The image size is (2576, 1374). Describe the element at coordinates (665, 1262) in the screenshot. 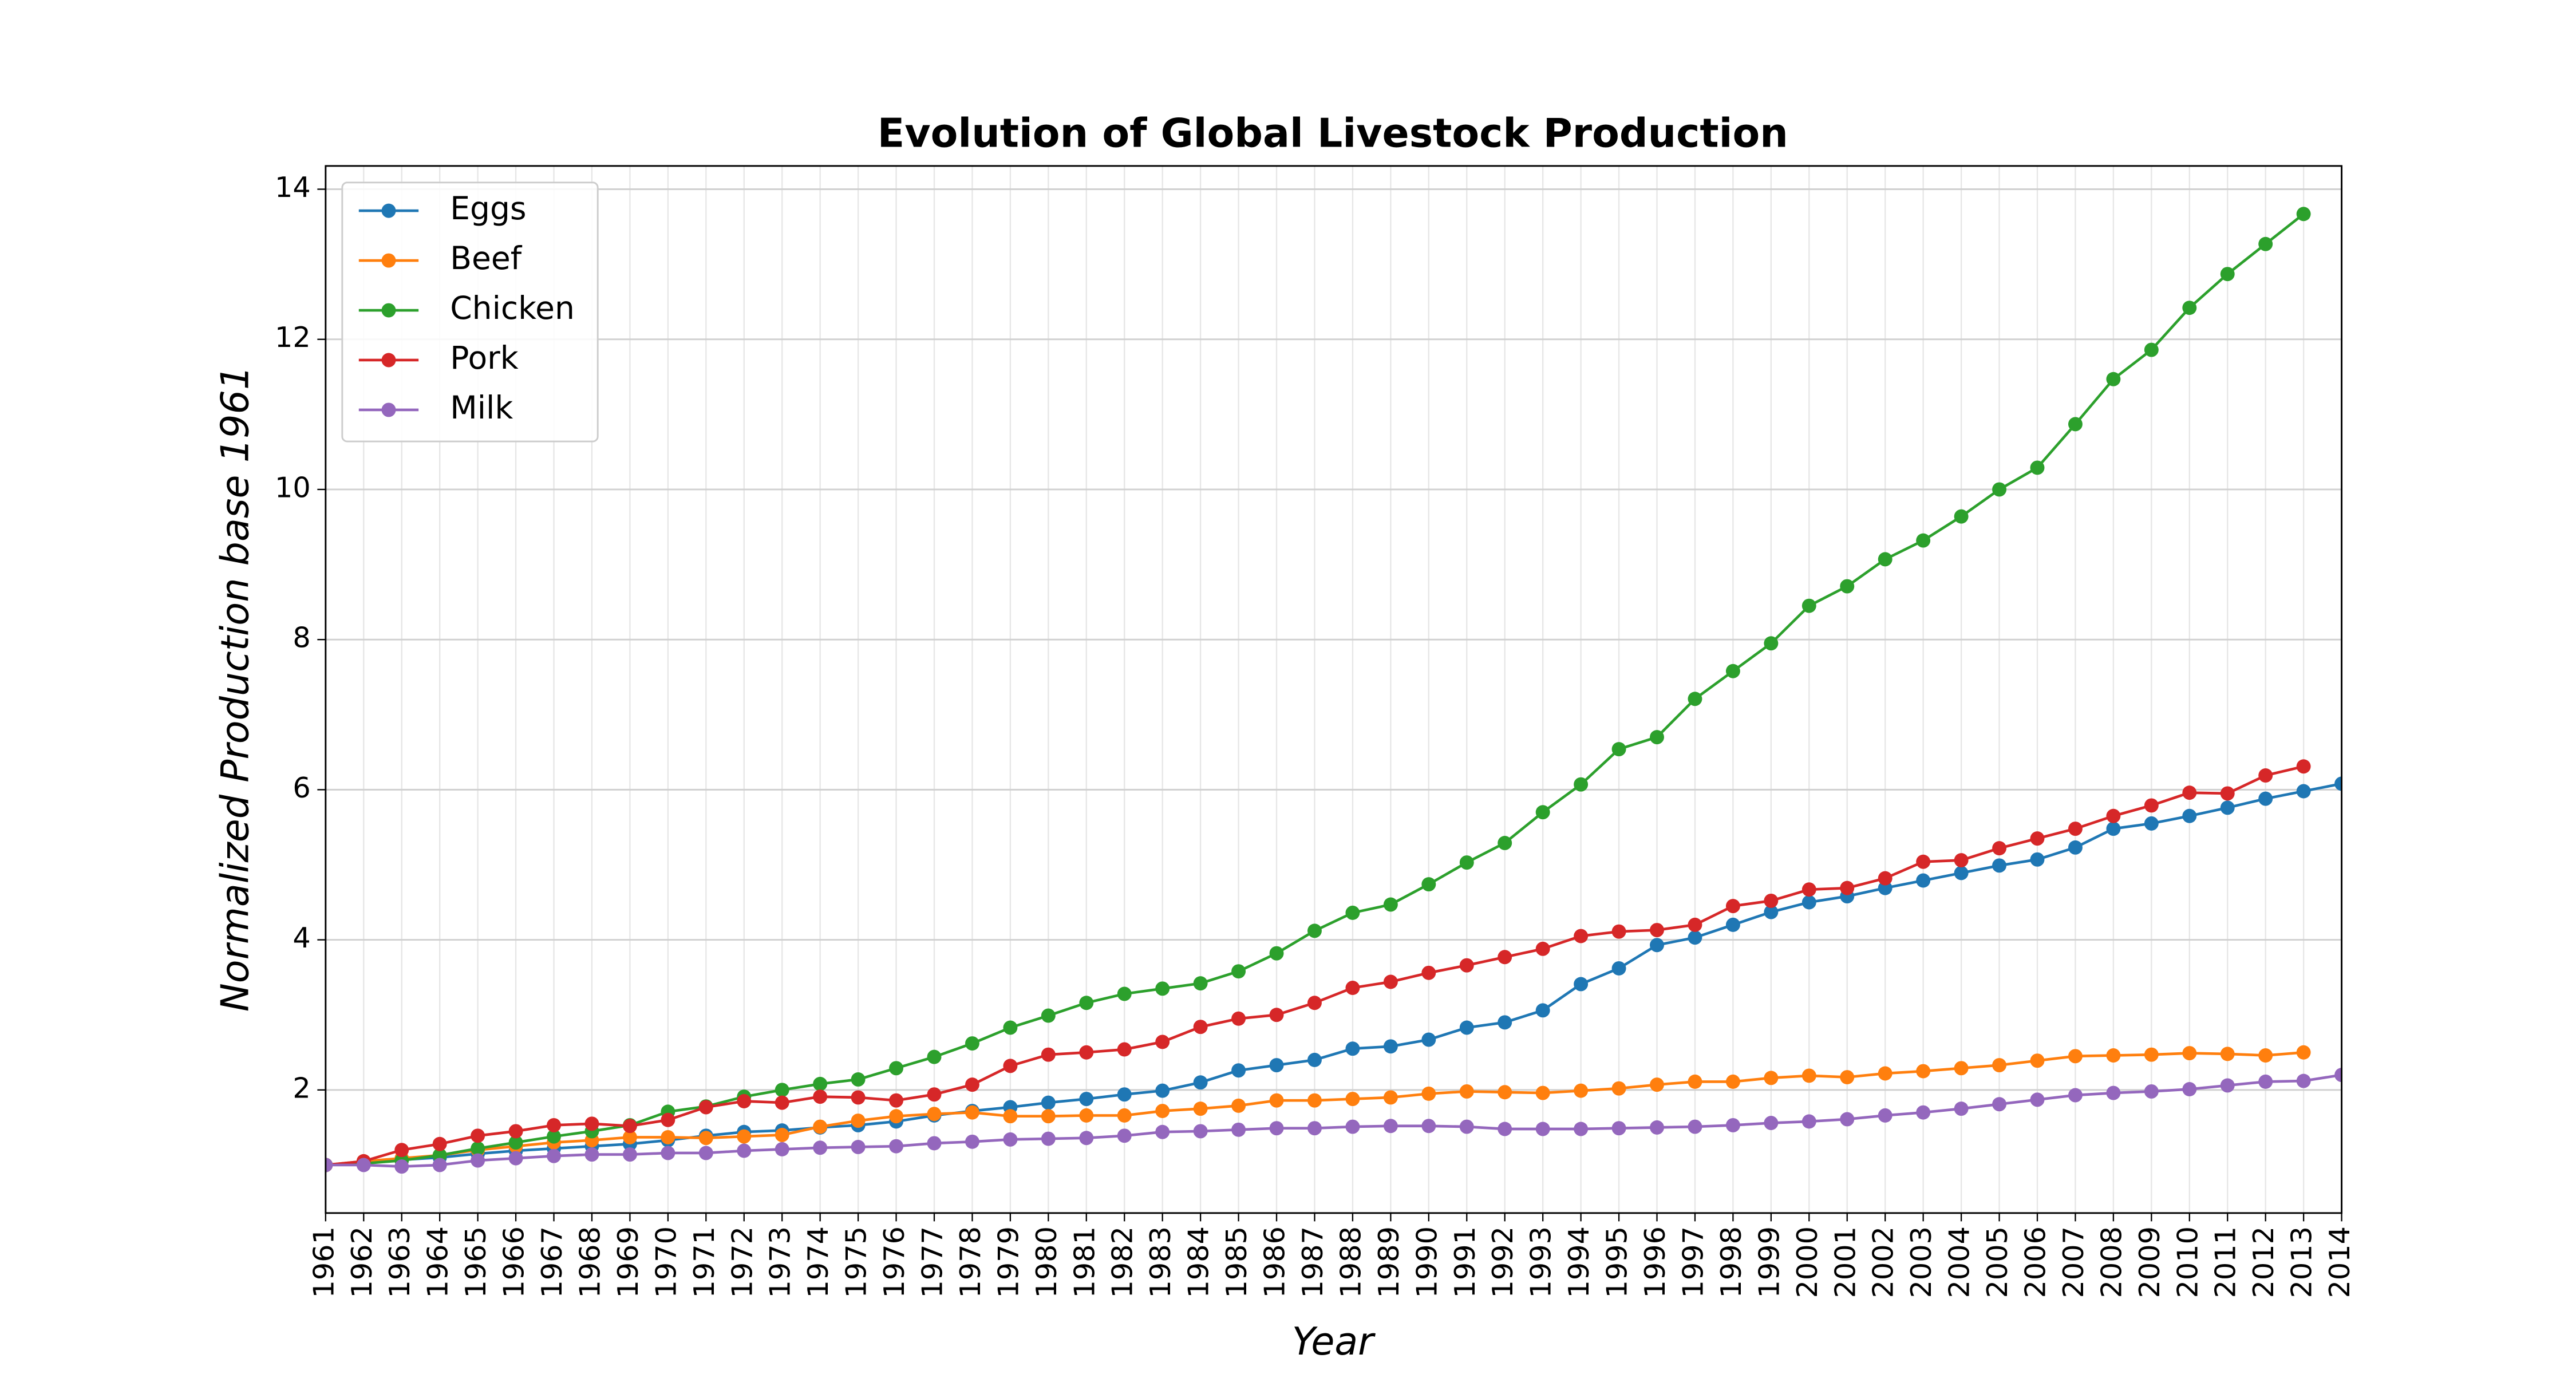

I see `x-tick-label: 1970` at that location.